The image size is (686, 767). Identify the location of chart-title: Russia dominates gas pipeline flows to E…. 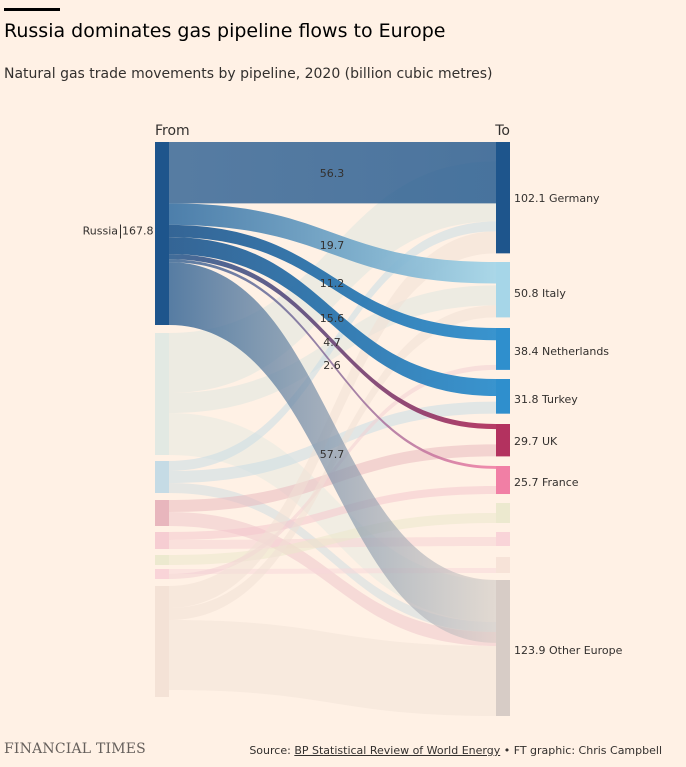
(225, 31).